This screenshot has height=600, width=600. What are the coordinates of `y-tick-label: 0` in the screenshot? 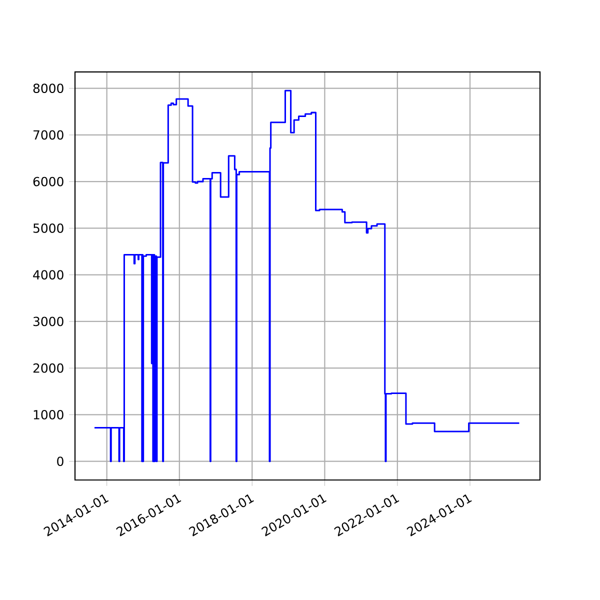 It's located at (60, 461).